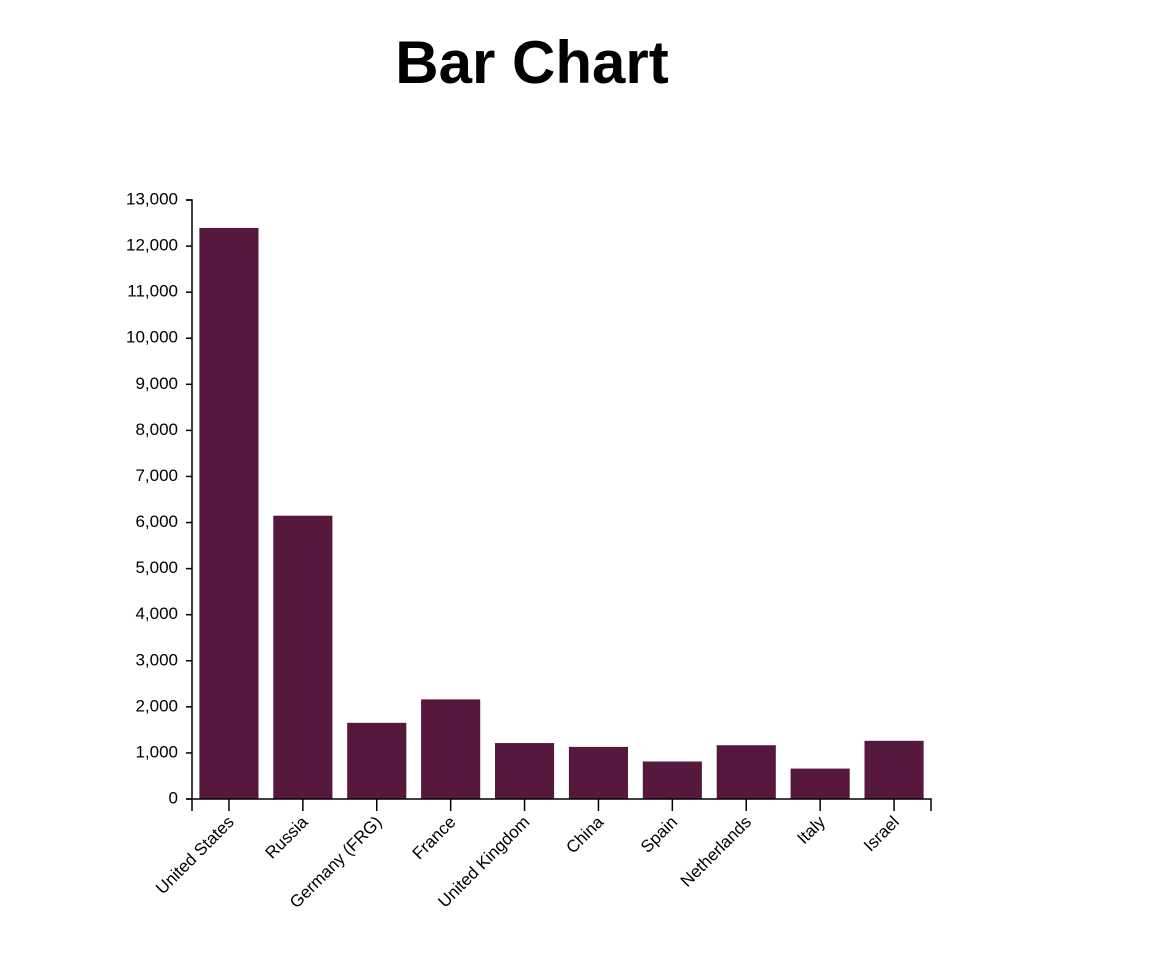 The image size is (1154, 954). Describe the element at coordinates (716, 851) in the screenshot. I see `x-tick-label: Netherlands` at that location.